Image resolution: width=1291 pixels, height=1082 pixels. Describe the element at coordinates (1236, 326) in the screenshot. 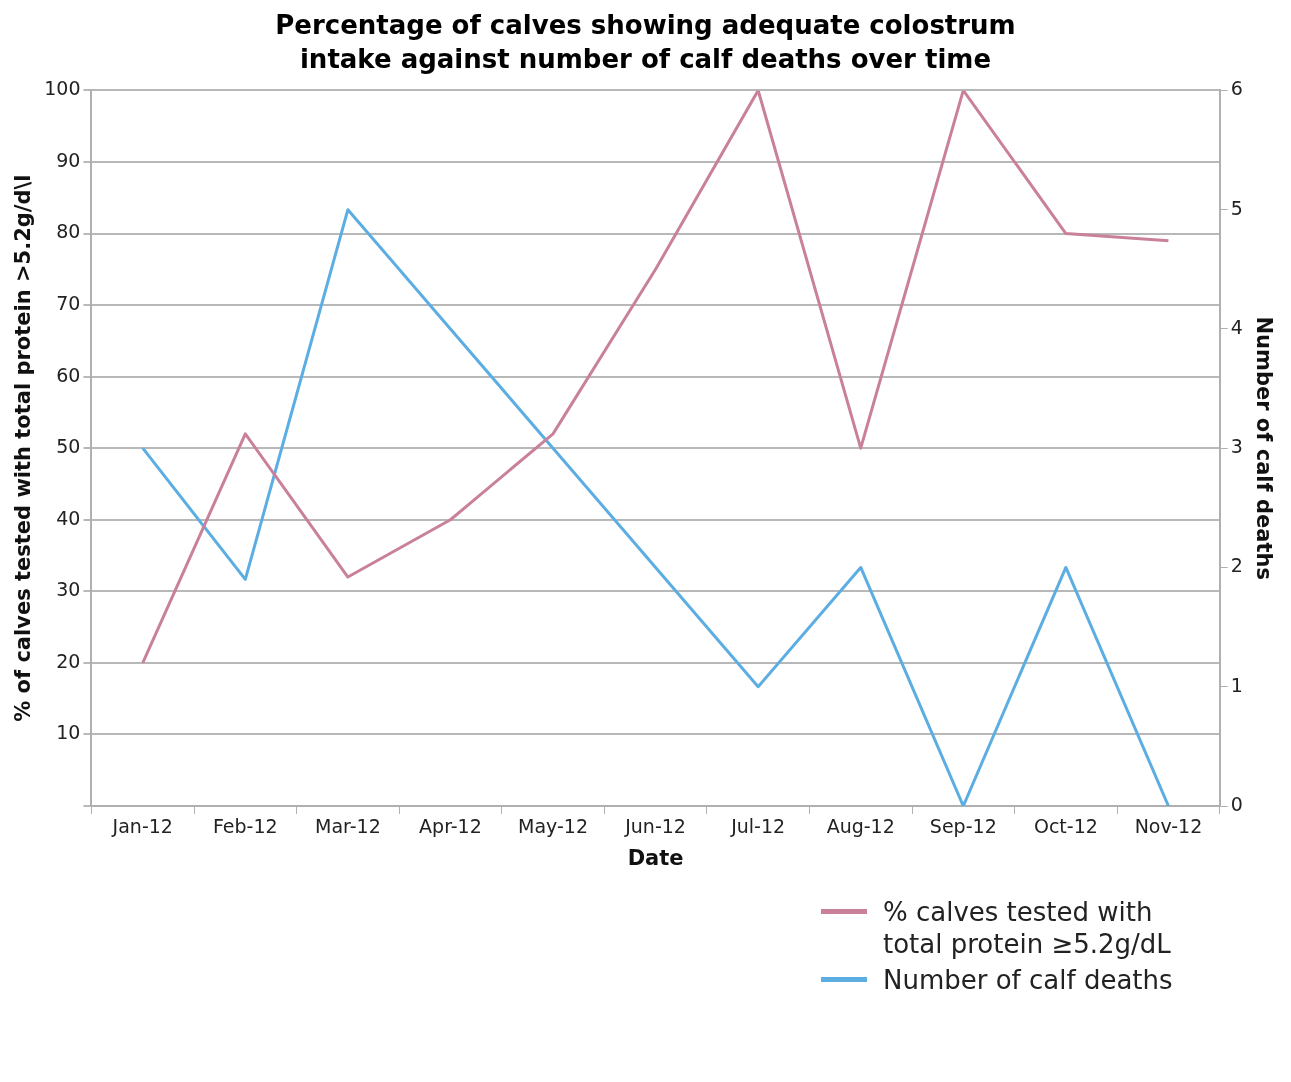

I see `y2-tick-label: 4` at that location.